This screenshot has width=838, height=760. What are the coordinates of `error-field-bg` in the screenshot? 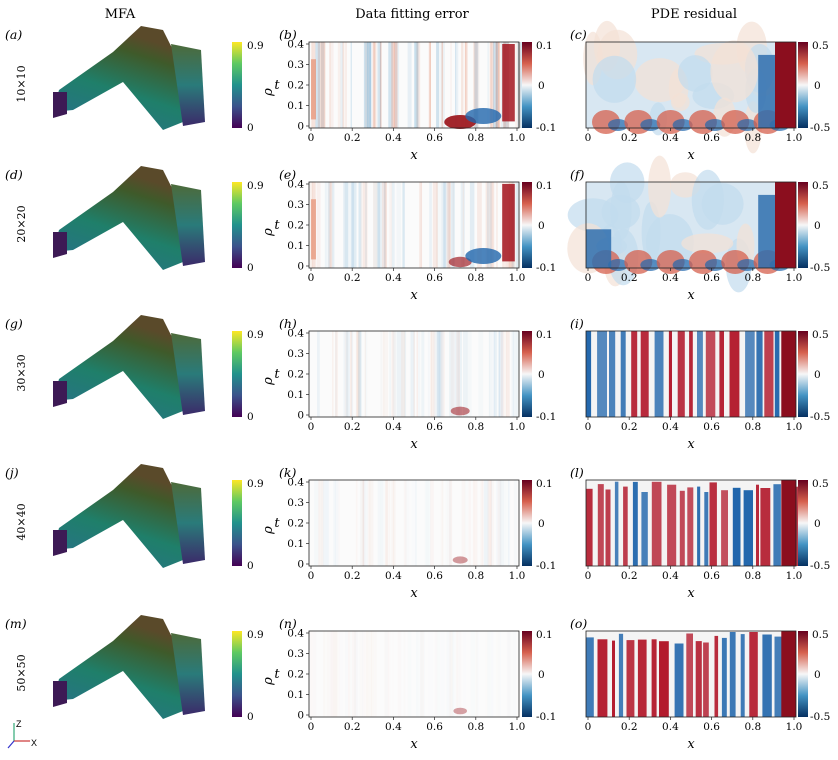 It's located at (414, 374).